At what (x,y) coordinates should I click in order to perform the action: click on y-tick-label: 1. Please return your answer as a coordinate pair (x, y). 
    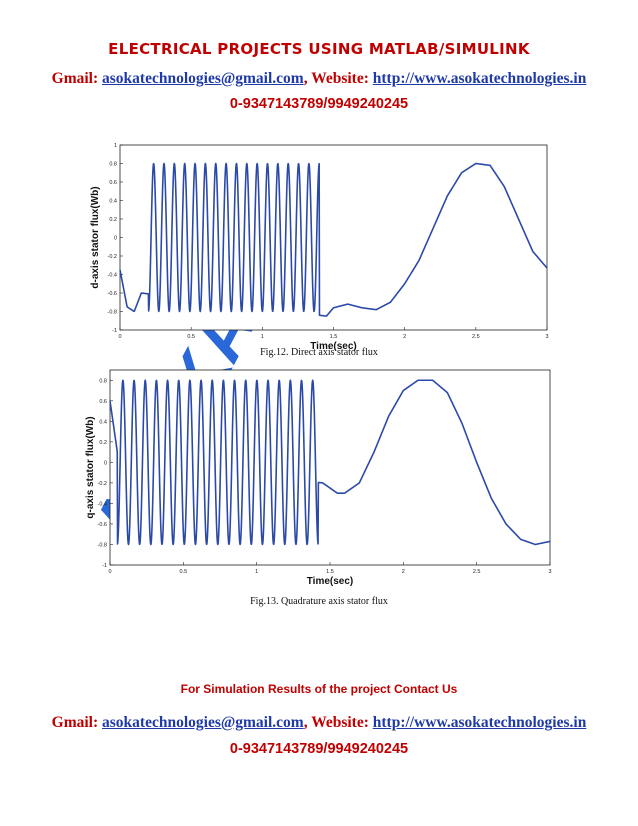
    Looking at the image, I should click on (115, 146).